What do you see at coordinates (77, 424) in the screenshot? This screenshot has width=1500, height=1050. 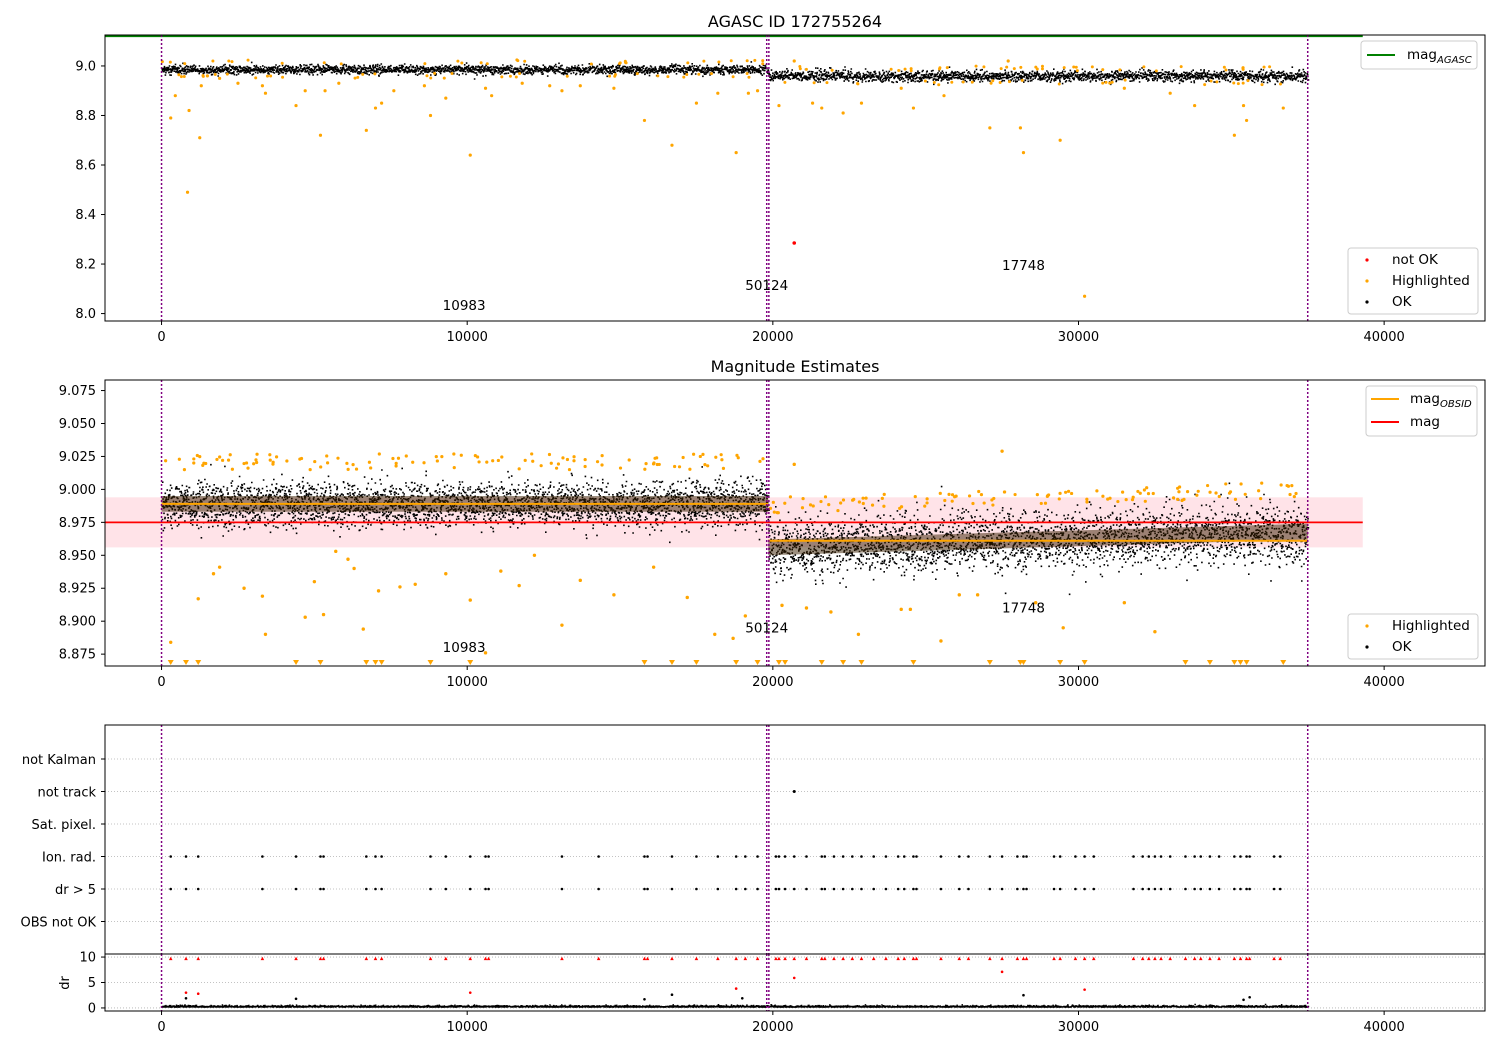 I see `estimates-y-tick-label: 9.050` at bounding box center [77, 424].